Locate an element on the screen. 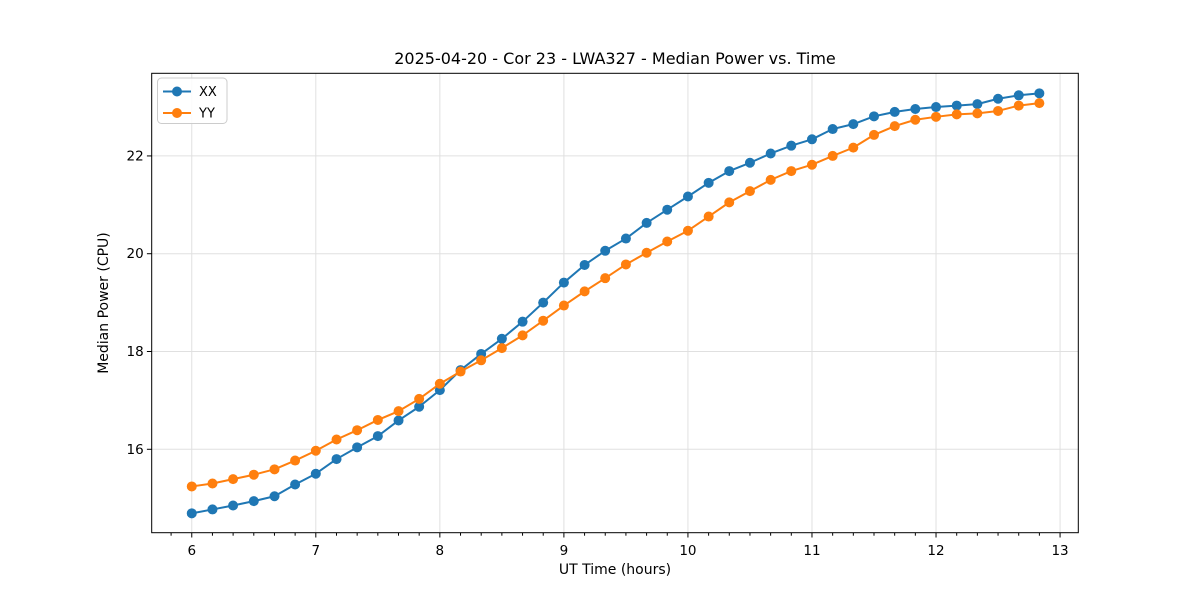 The width and height of the screenshot is (1200, 604). legend: XX YY is located at coordinates (192, 100).